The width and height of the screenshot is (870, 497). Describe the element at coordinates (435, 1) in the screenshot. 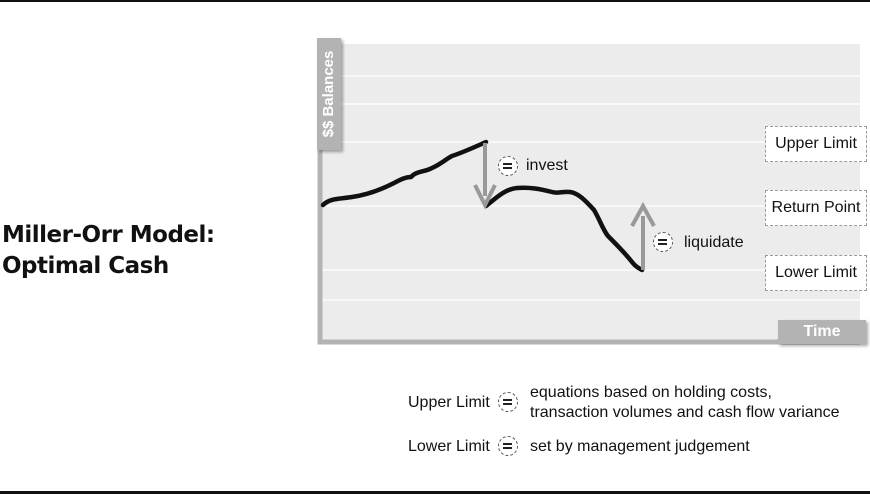

I see `top-rule` at that location.